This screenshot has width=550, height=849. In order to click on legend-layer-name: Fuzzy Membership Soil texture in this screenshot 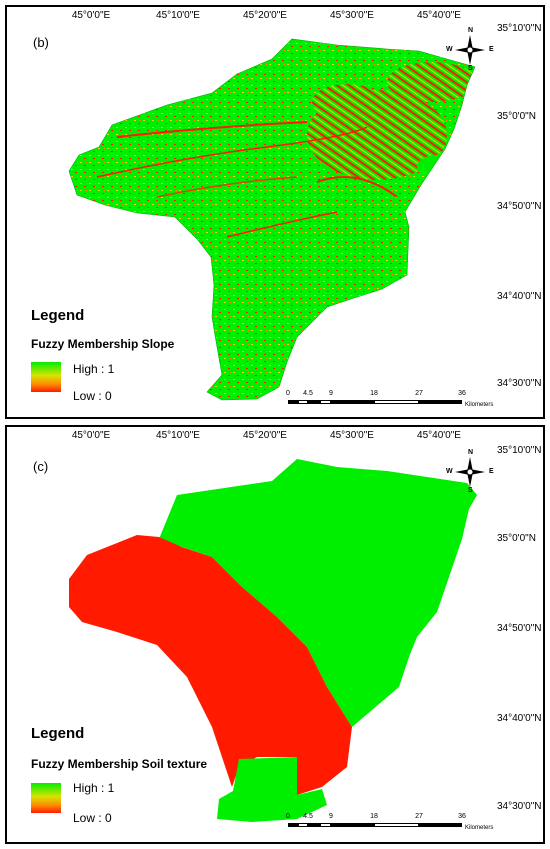, I will do `click(119, 764)`.